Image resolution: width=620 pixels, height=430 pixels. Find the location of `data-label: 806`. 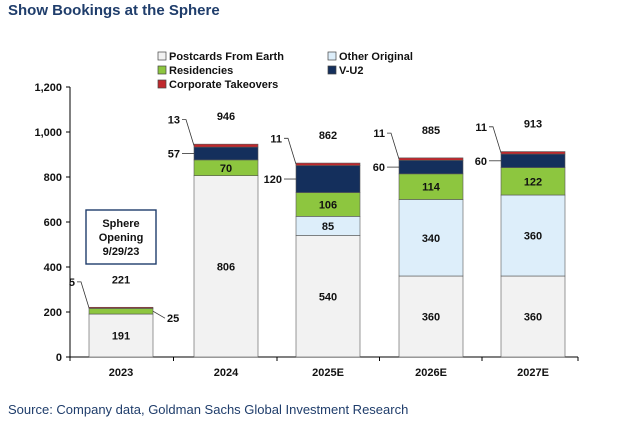

data-label: 806 is located at coordinates (226, 267).